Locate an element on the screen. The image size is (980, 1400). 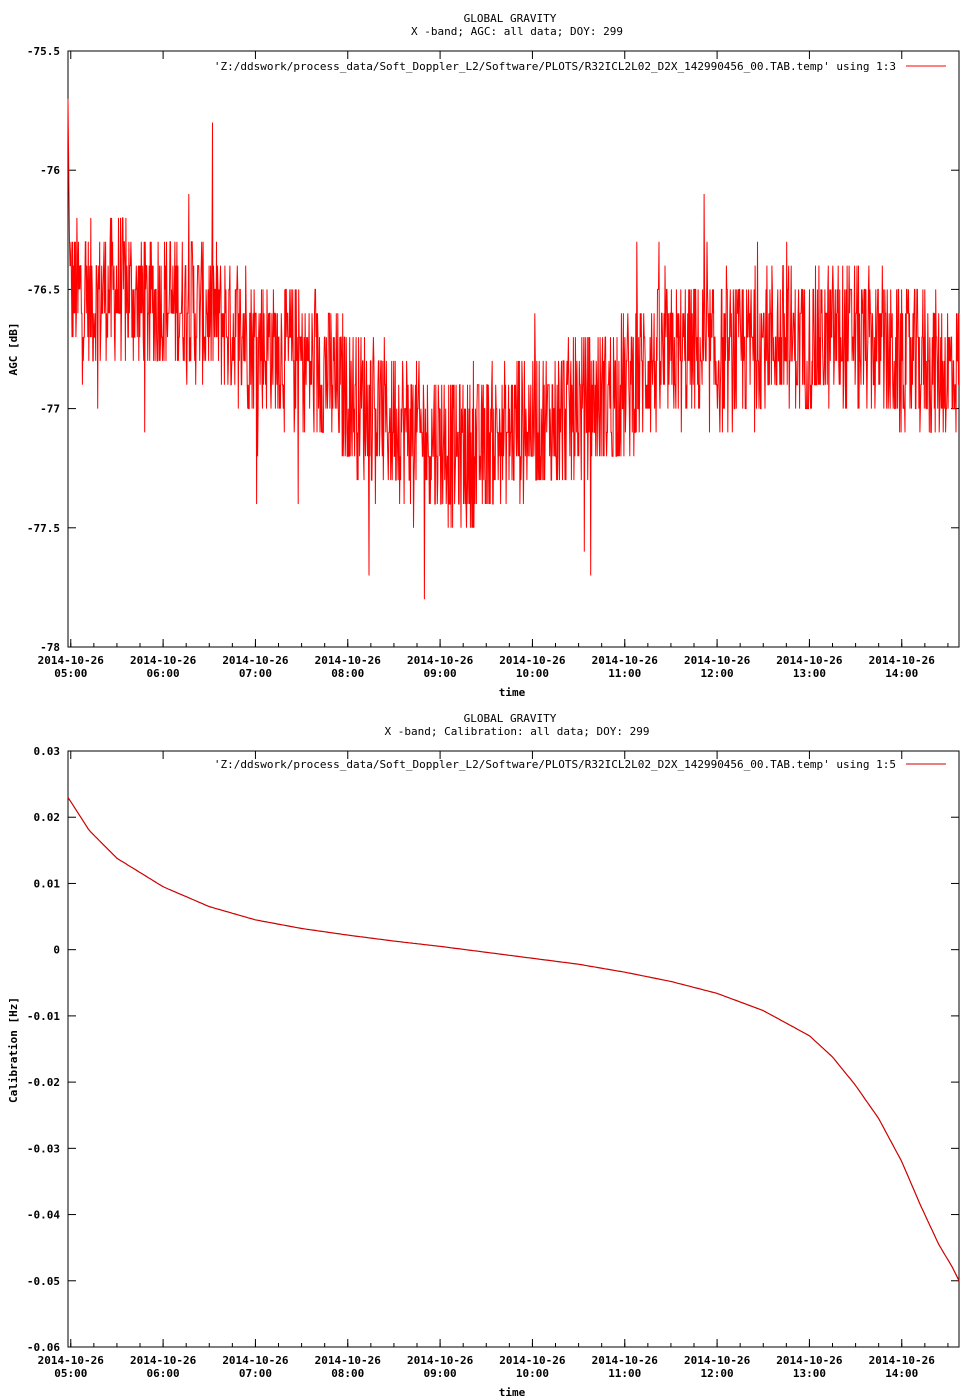
y-axis-label: AGC [dB] is located at coordinates (13, 349).